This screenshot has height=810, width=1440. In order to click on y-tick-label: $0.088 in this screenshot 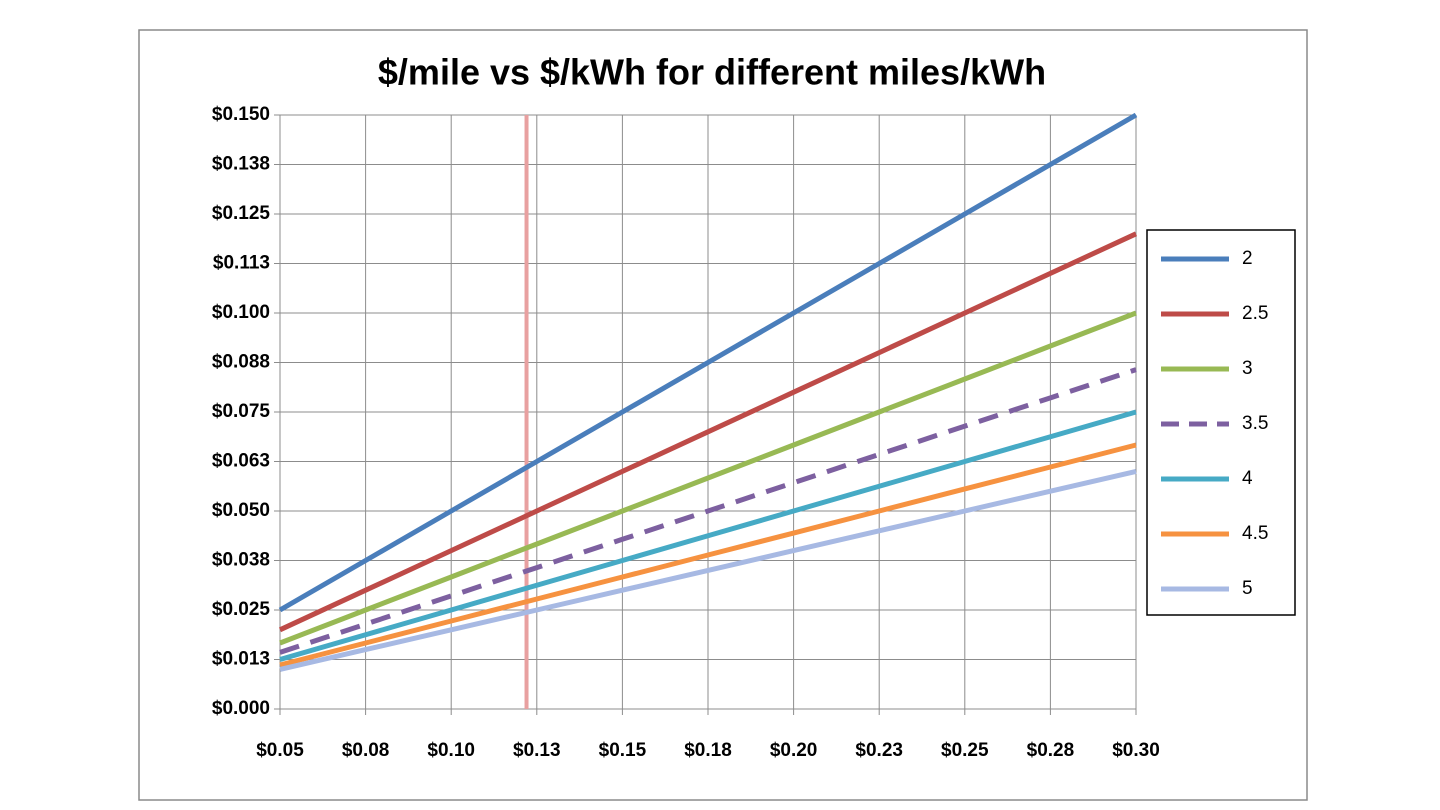, I will do `click(241, 362)`.